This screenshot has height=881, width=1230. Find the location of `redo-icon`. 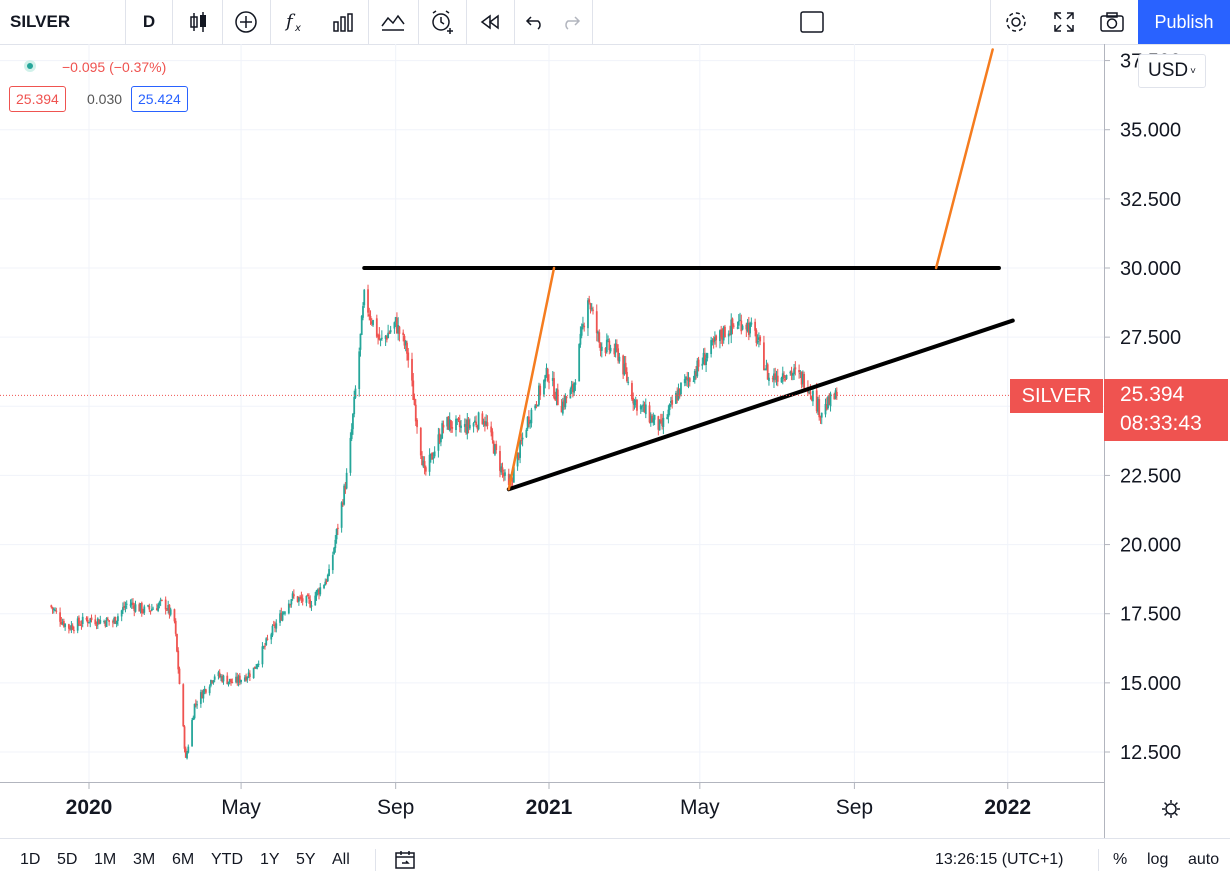

redo-icon is located at coordinates (571, 22).